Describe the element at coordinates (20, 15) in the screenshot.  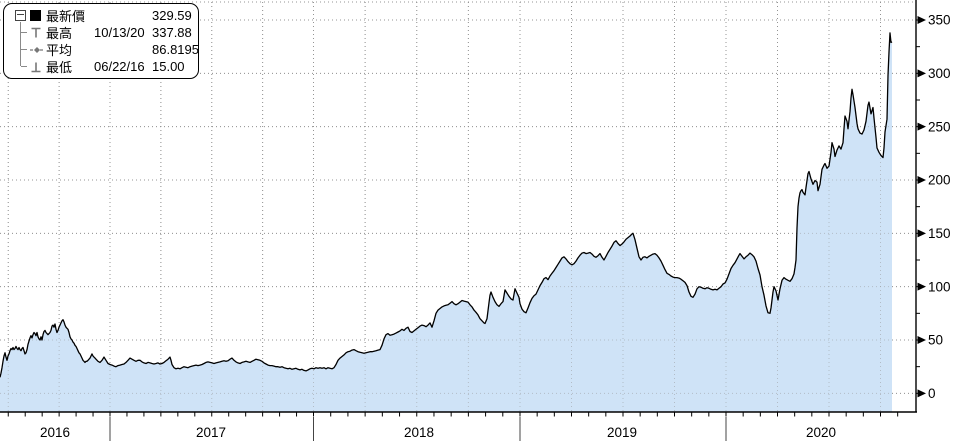
I see `collapse-icon` at that location.